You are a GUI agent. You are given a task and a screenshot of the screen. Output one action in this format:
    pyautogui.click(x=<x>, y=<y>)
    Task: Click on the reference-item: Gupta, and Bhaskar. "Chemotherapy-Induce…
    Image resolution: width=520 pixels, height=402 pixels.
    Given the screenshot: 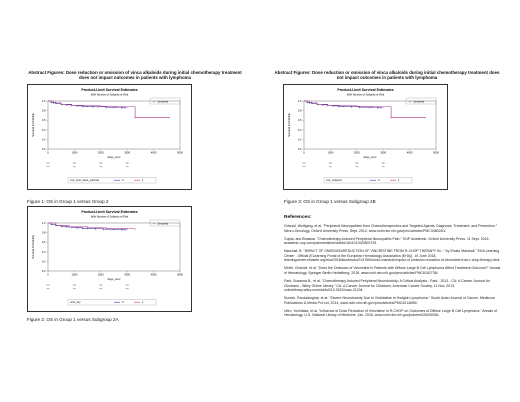 What is the action you would take?
    pyautogui.click(x=387, y=241)
    